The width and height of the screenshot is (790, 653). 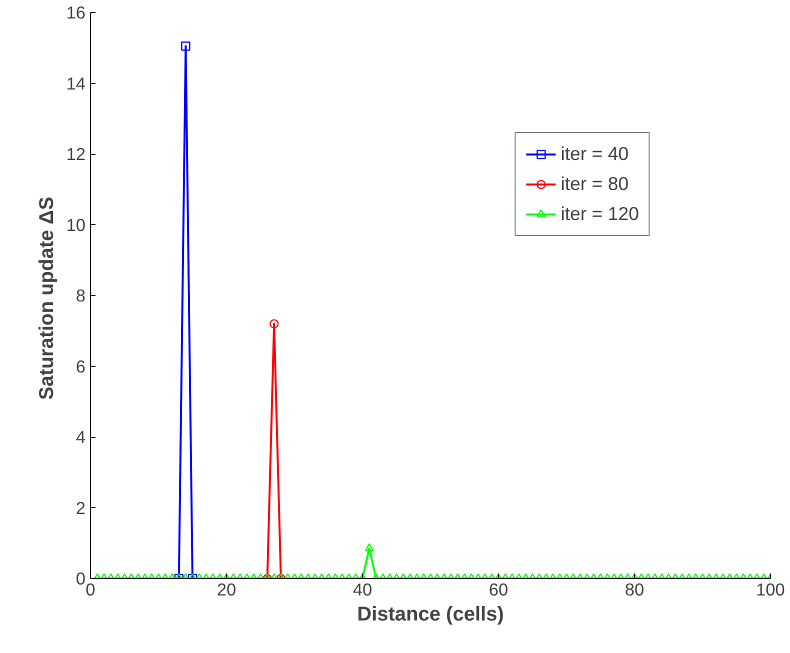 What do you see at coordinates (81, 296) in the screenshot?
I see `y-tick-label: 8` at bounding box center [81, 296].